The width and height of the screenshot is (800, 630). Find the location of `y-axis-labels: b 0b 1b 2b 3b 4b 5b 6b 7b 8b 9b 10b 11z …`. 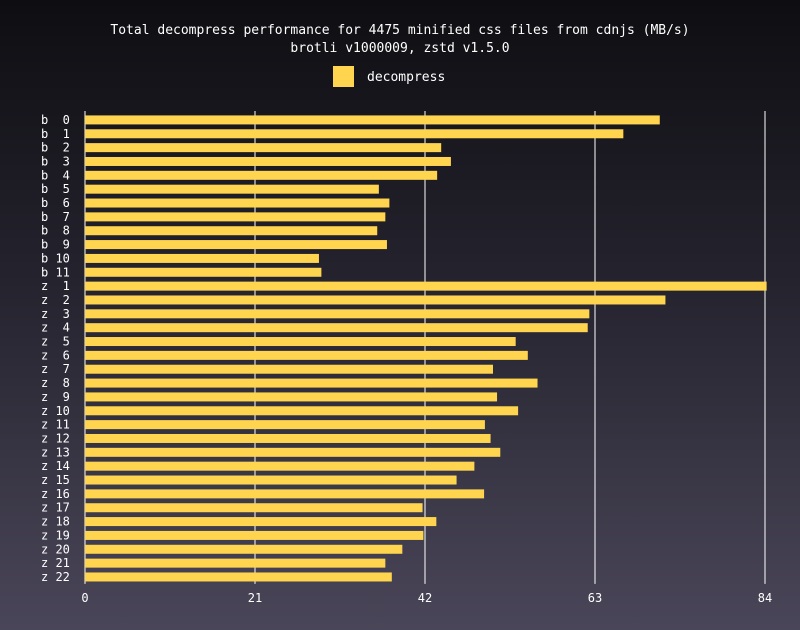

y-axis-labels: b 0b 1b 2b 3b 4b 5b 6b 7b 8b 9b 10b 11z … is located at coordinates (55, 348).